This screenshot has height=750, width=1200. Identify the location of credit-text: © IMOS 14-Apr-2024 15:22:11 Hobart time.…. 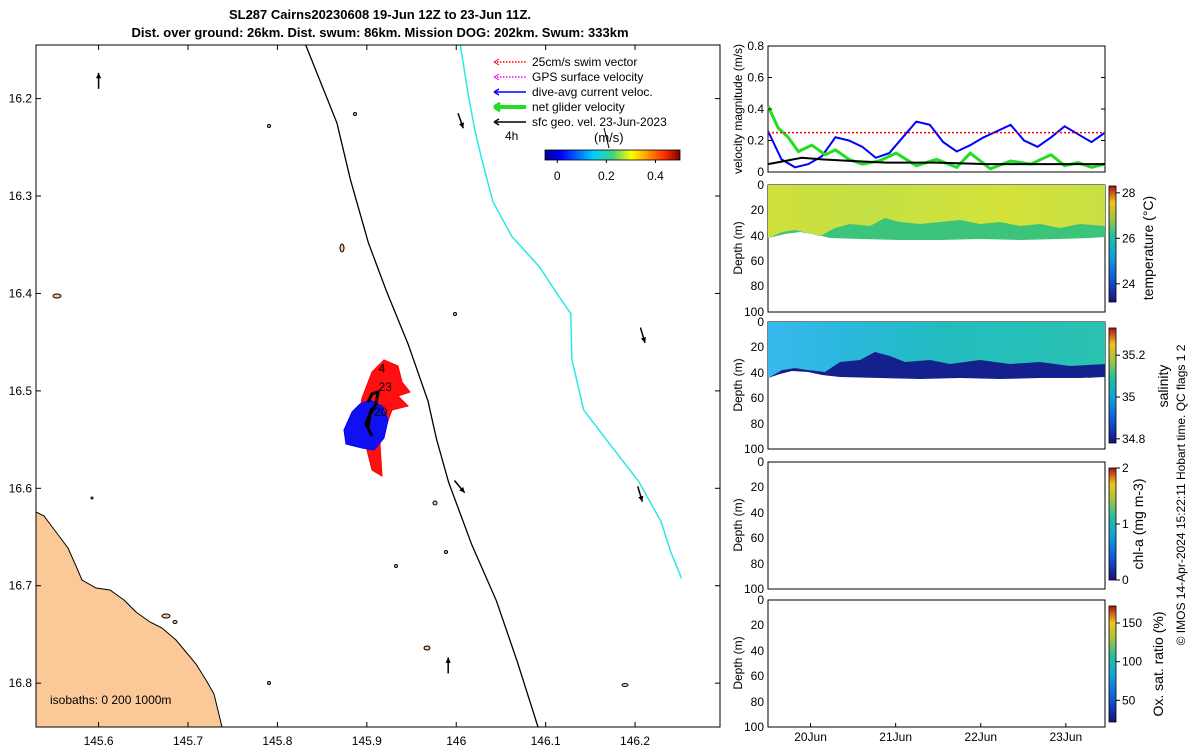
(1181, 494).